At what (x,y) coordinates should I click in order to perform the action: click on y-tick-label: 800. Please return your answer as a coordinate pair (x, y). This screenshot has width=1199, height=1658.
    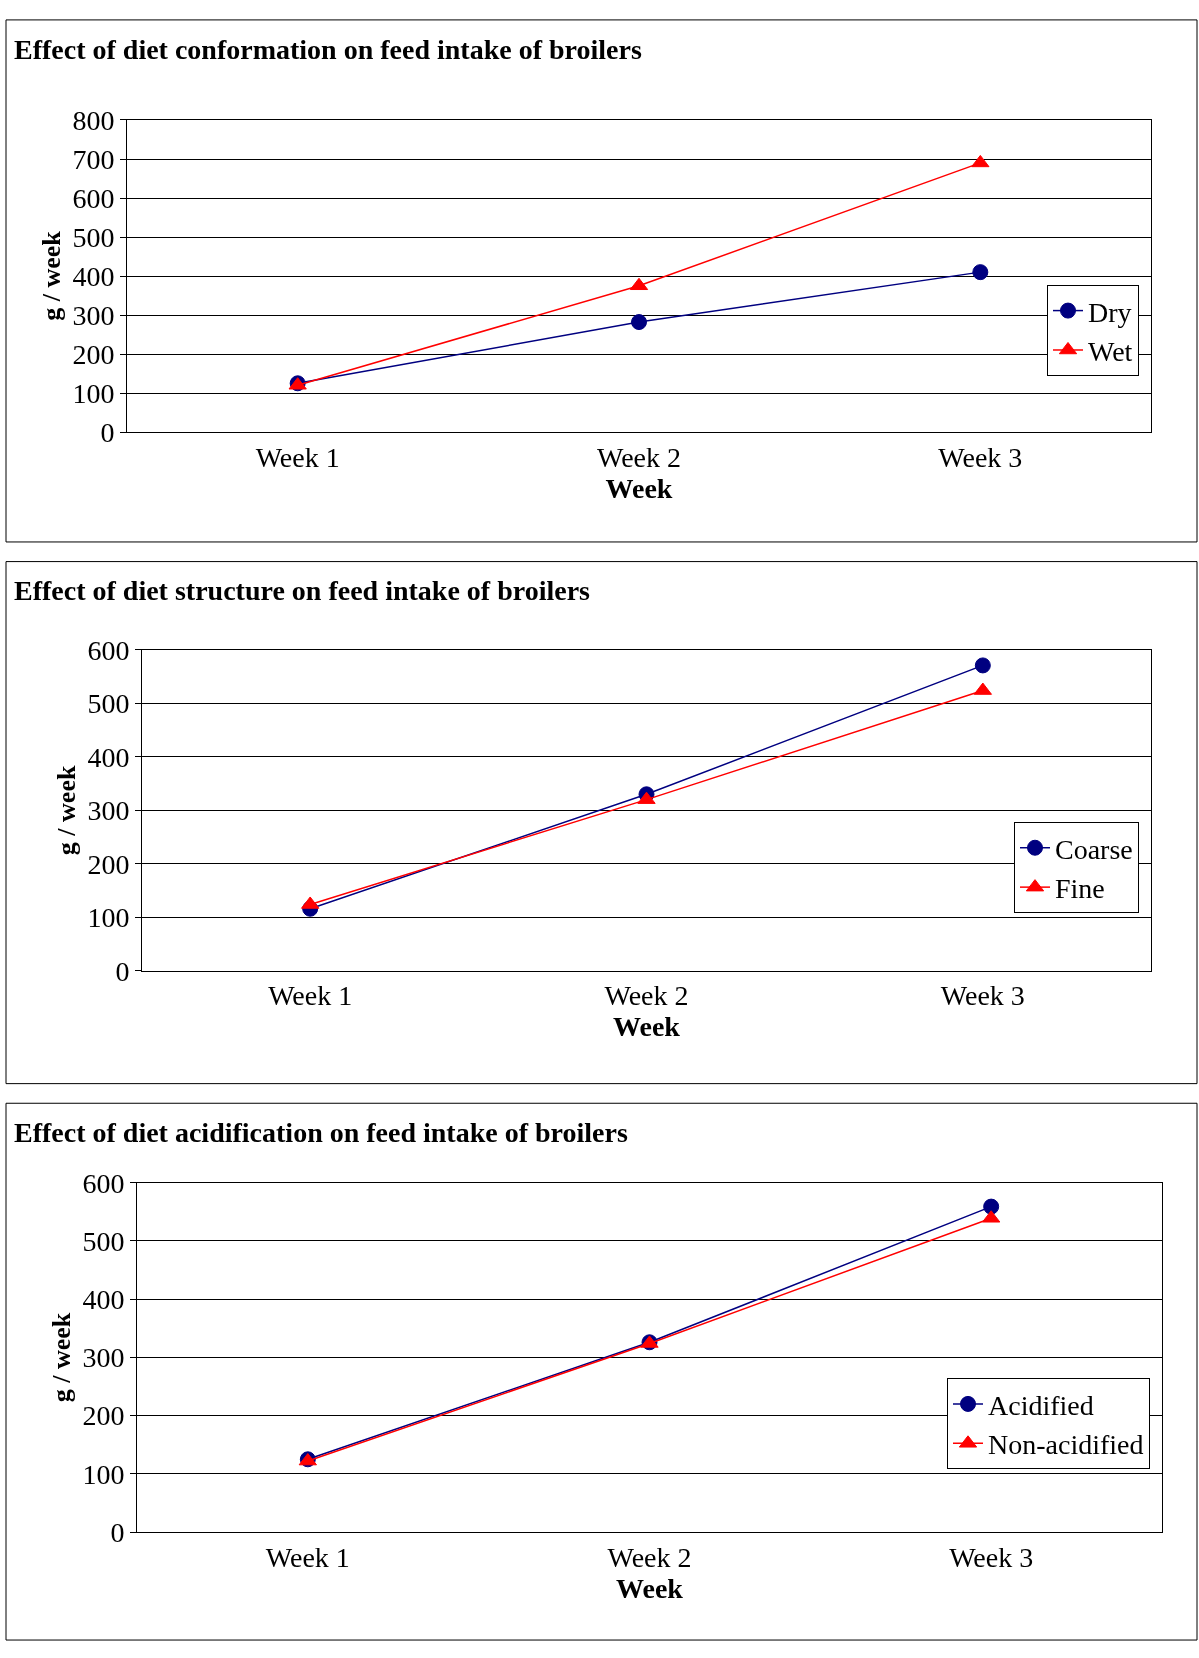
    Looking at the image, I should click on (93, 120).